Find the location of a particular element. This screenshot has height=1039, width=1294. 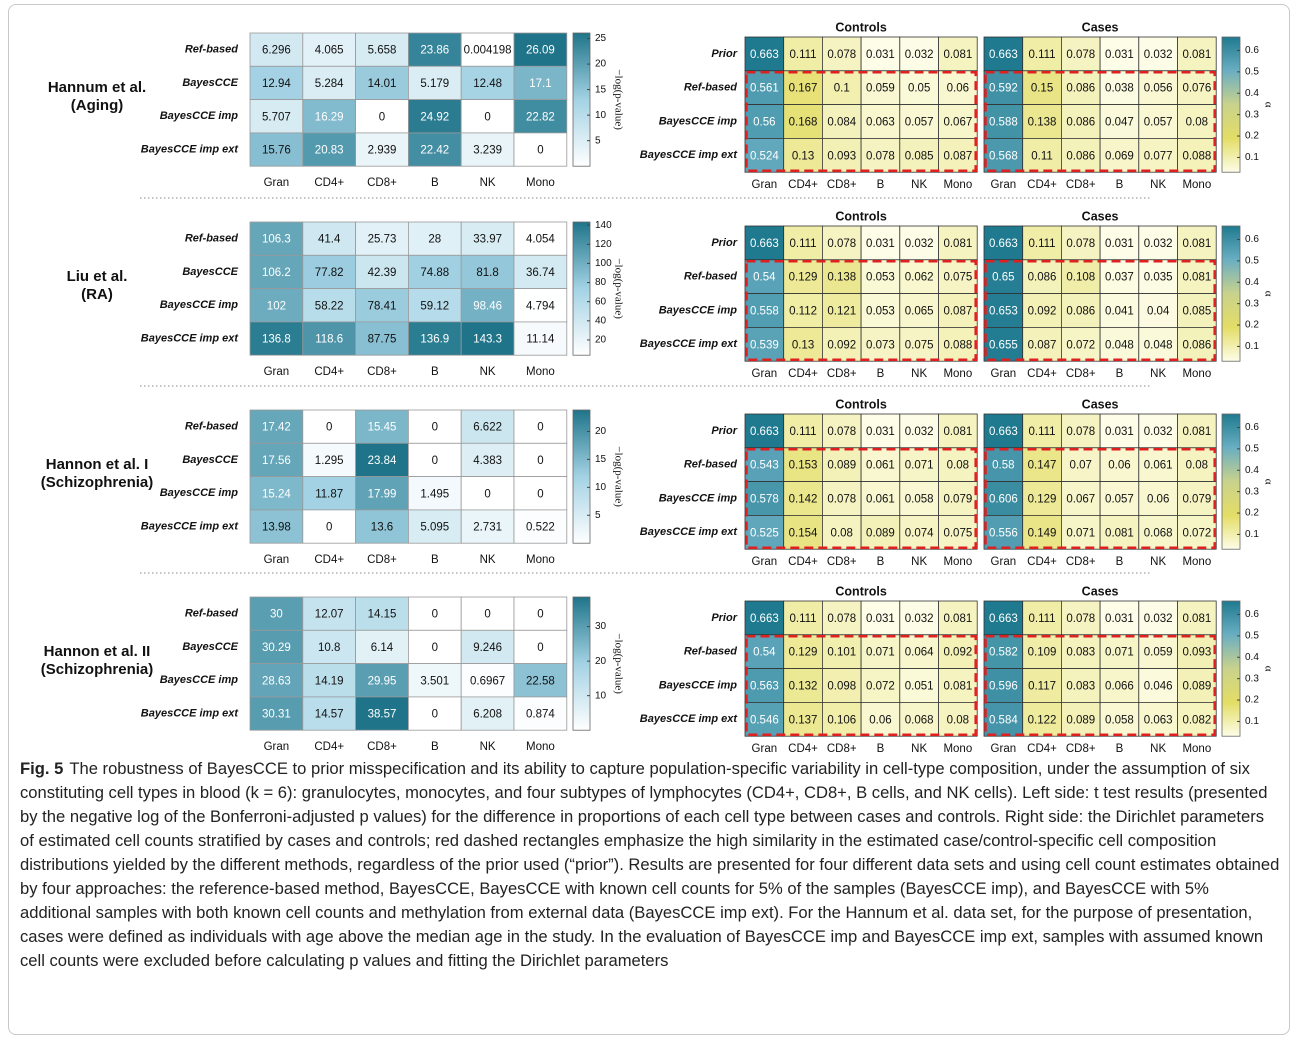

cell-value: 36.74 is located at coordinates (540, 273).